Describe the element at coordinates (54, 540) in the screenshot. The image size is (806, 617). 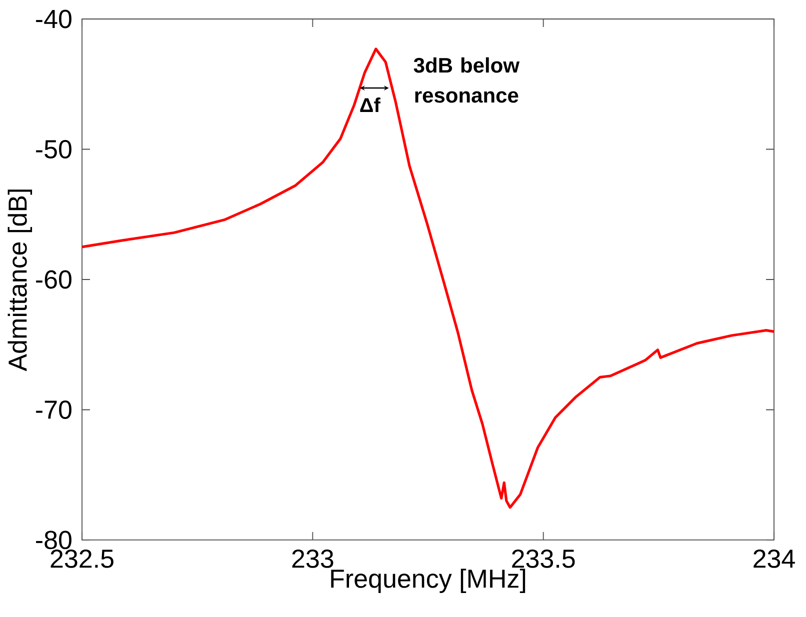
I see `y-tick-label: -80` at that location.